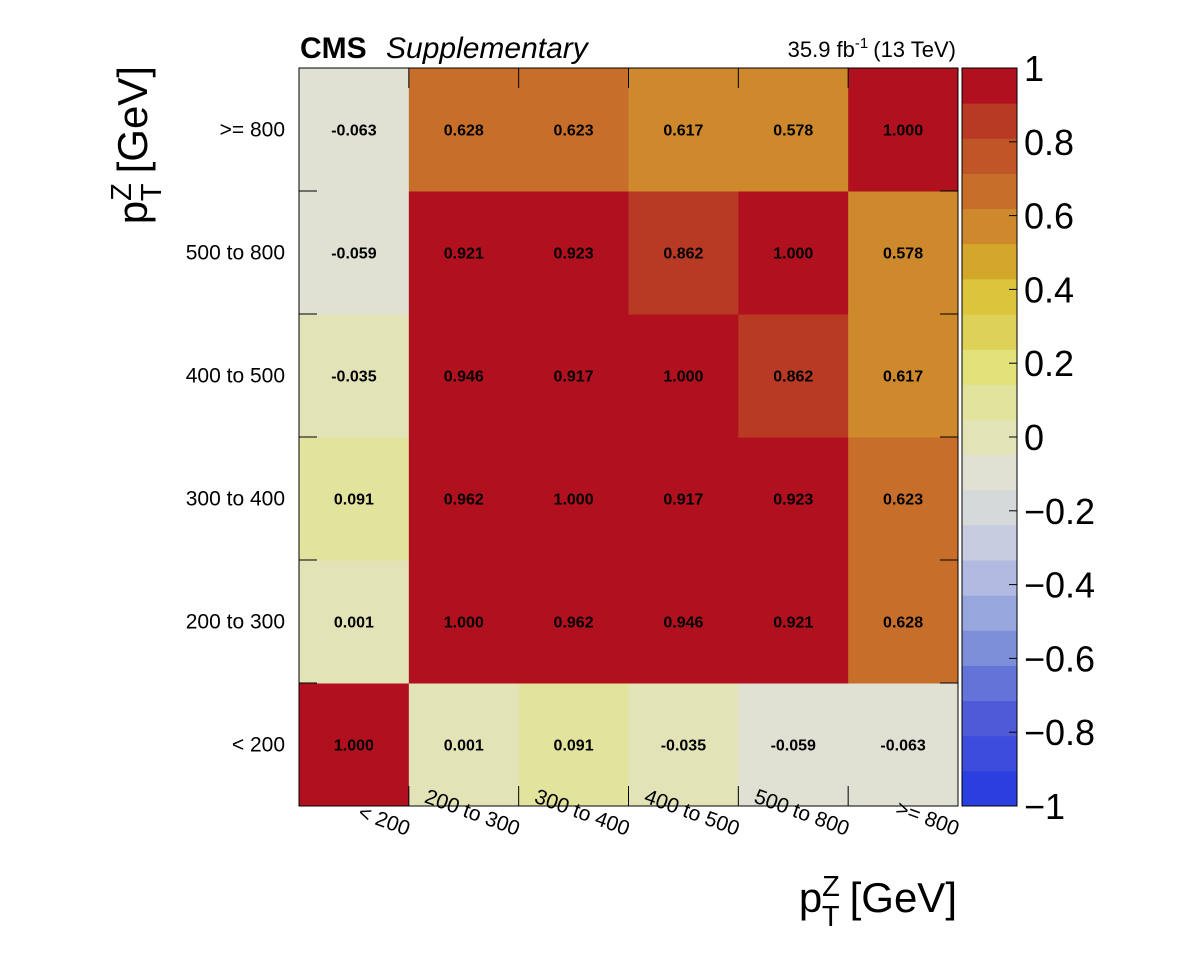 The width and height of the screenshot is (1196, 972). I want to click on y-tick-label: 300 to 400, so click(235, 499).